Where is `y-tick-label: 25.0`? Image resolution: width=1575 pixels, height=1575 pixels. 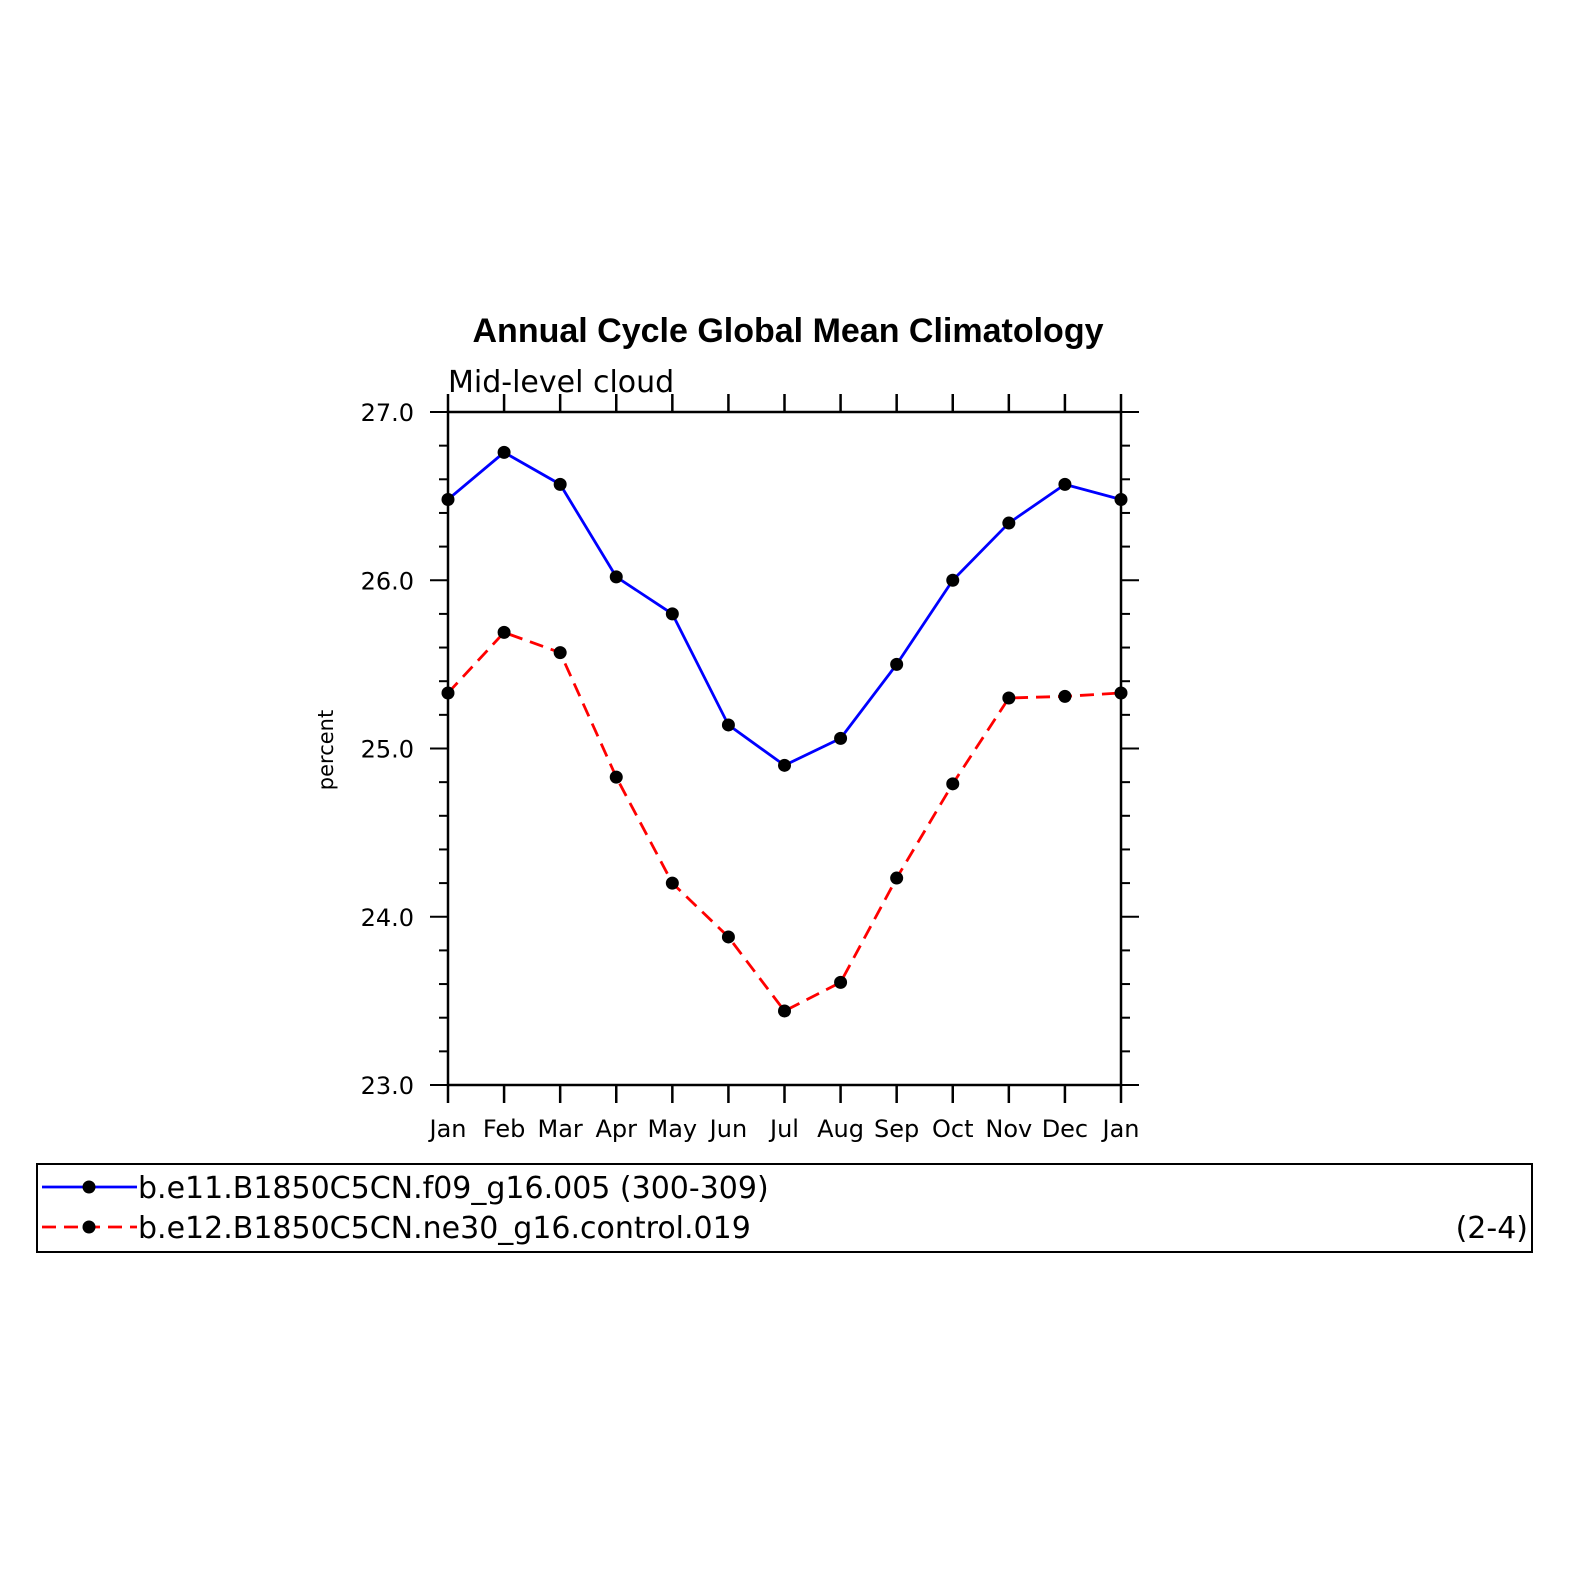
y-tick-label: 25.0 is located at coordinates (387, 750).